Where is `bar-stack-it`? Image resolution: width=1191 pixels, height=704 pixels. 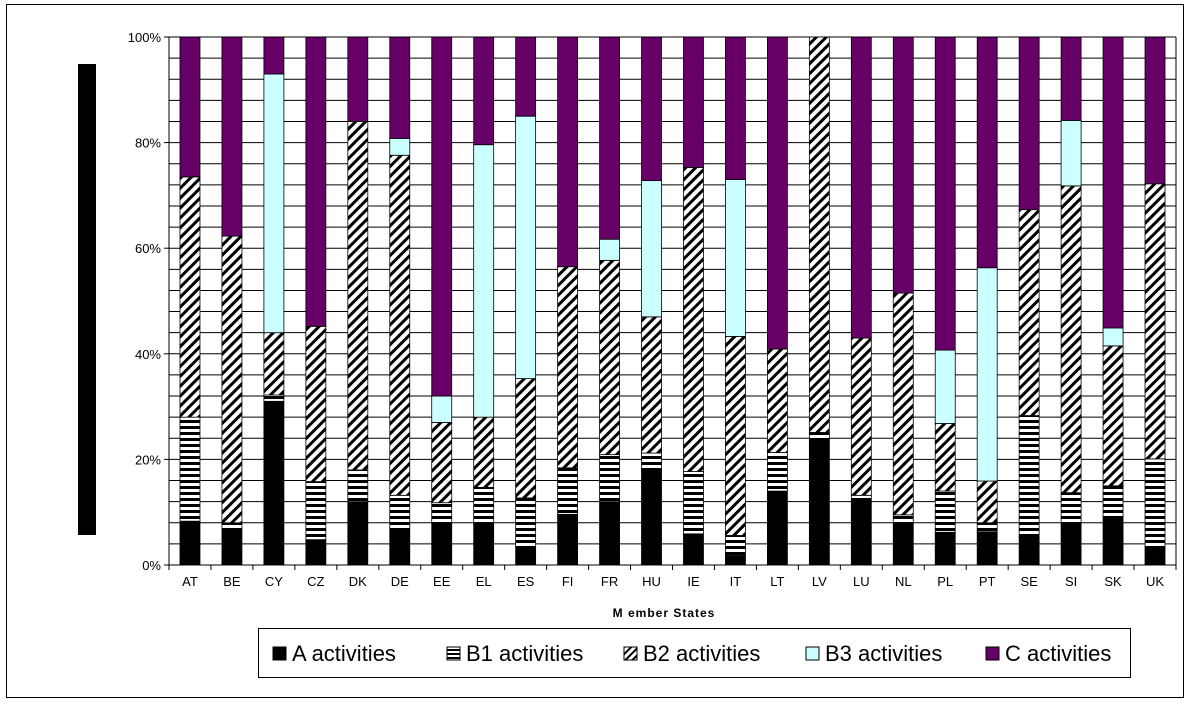 bar-stack-it is located at coordinates (735, 301).